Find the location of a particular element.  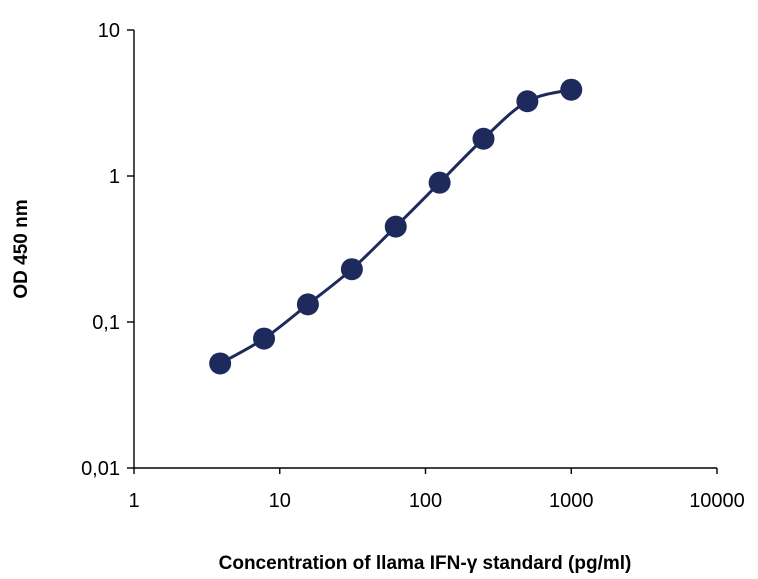

y-tick-label: 10 is located at coordinates (109, 31).